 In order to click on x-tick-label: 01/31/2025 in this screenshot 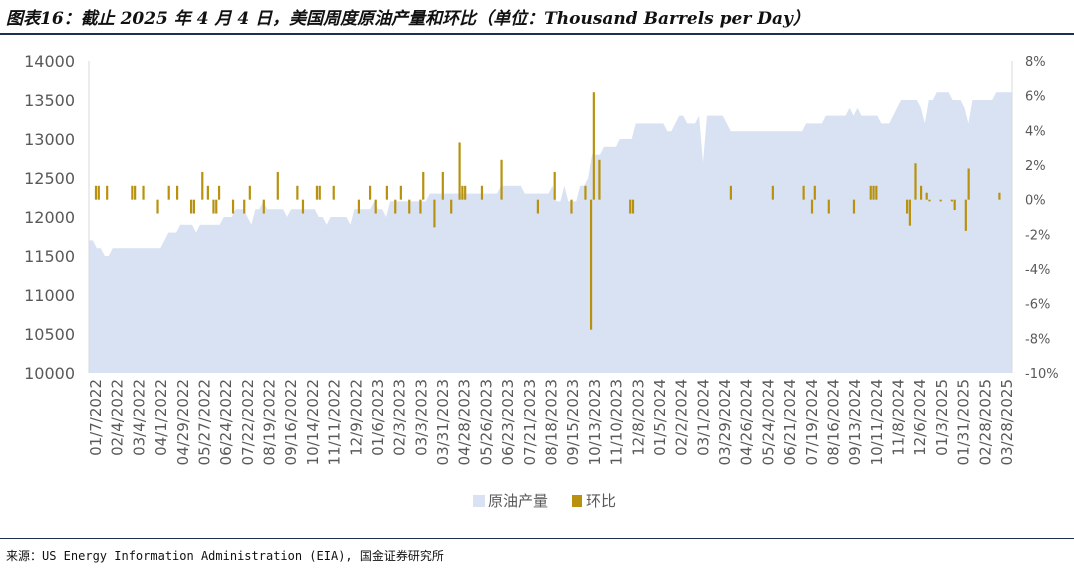, I will do `click(964, 422)`.